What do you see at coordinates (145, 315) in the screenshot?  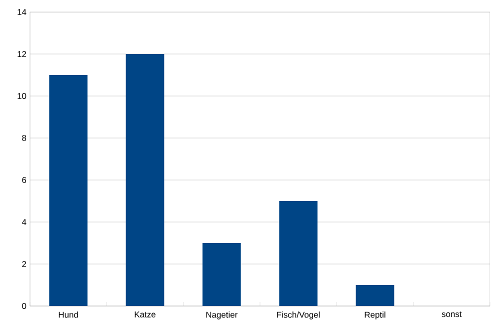 I see `x-tick-label: Katze` at bounding box center [145, 315].